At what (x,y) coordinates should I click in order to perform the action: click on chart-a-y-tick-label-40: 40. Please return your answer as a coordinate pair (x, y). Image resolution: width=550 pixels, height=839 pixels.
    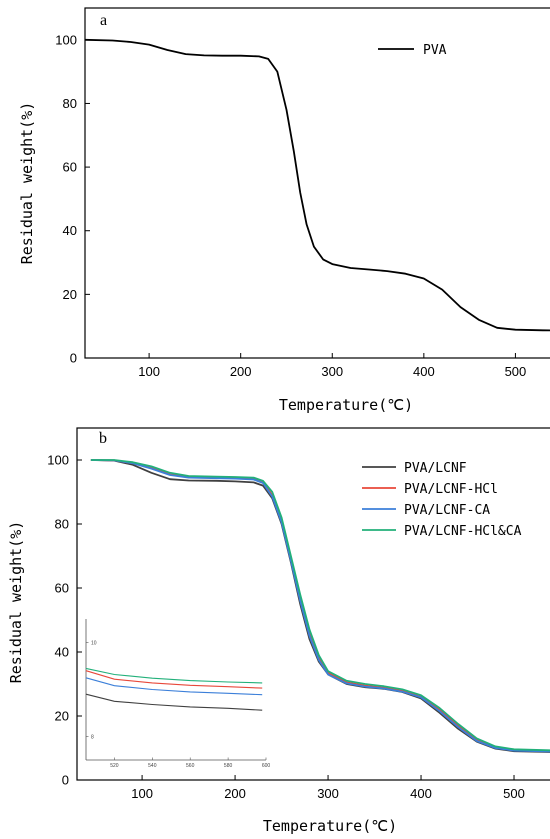
    Looking at the image, I should click on (70, 230).